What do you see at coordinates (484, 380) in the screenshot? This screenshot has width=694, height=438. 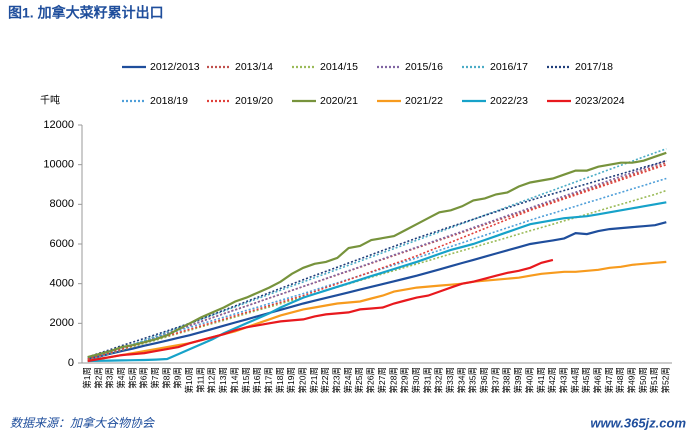 I see `x-tick-label: 第36周` at bounding box center [484, 380].